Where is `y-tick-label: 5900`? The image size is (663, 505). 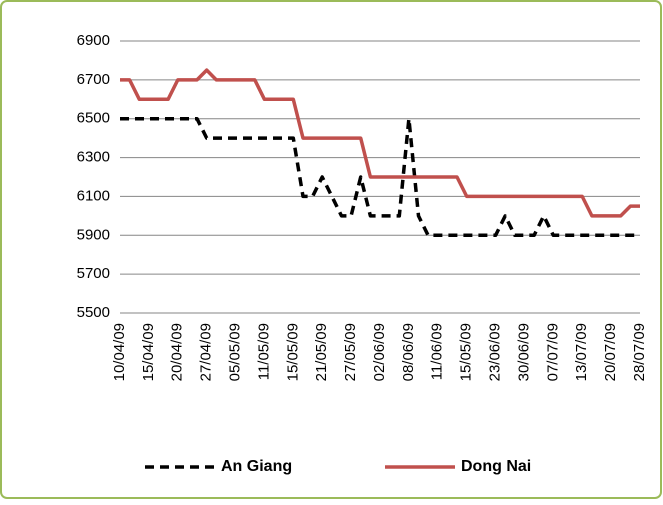
y-tick-label: 5900 is located at coordinates (93, 234).